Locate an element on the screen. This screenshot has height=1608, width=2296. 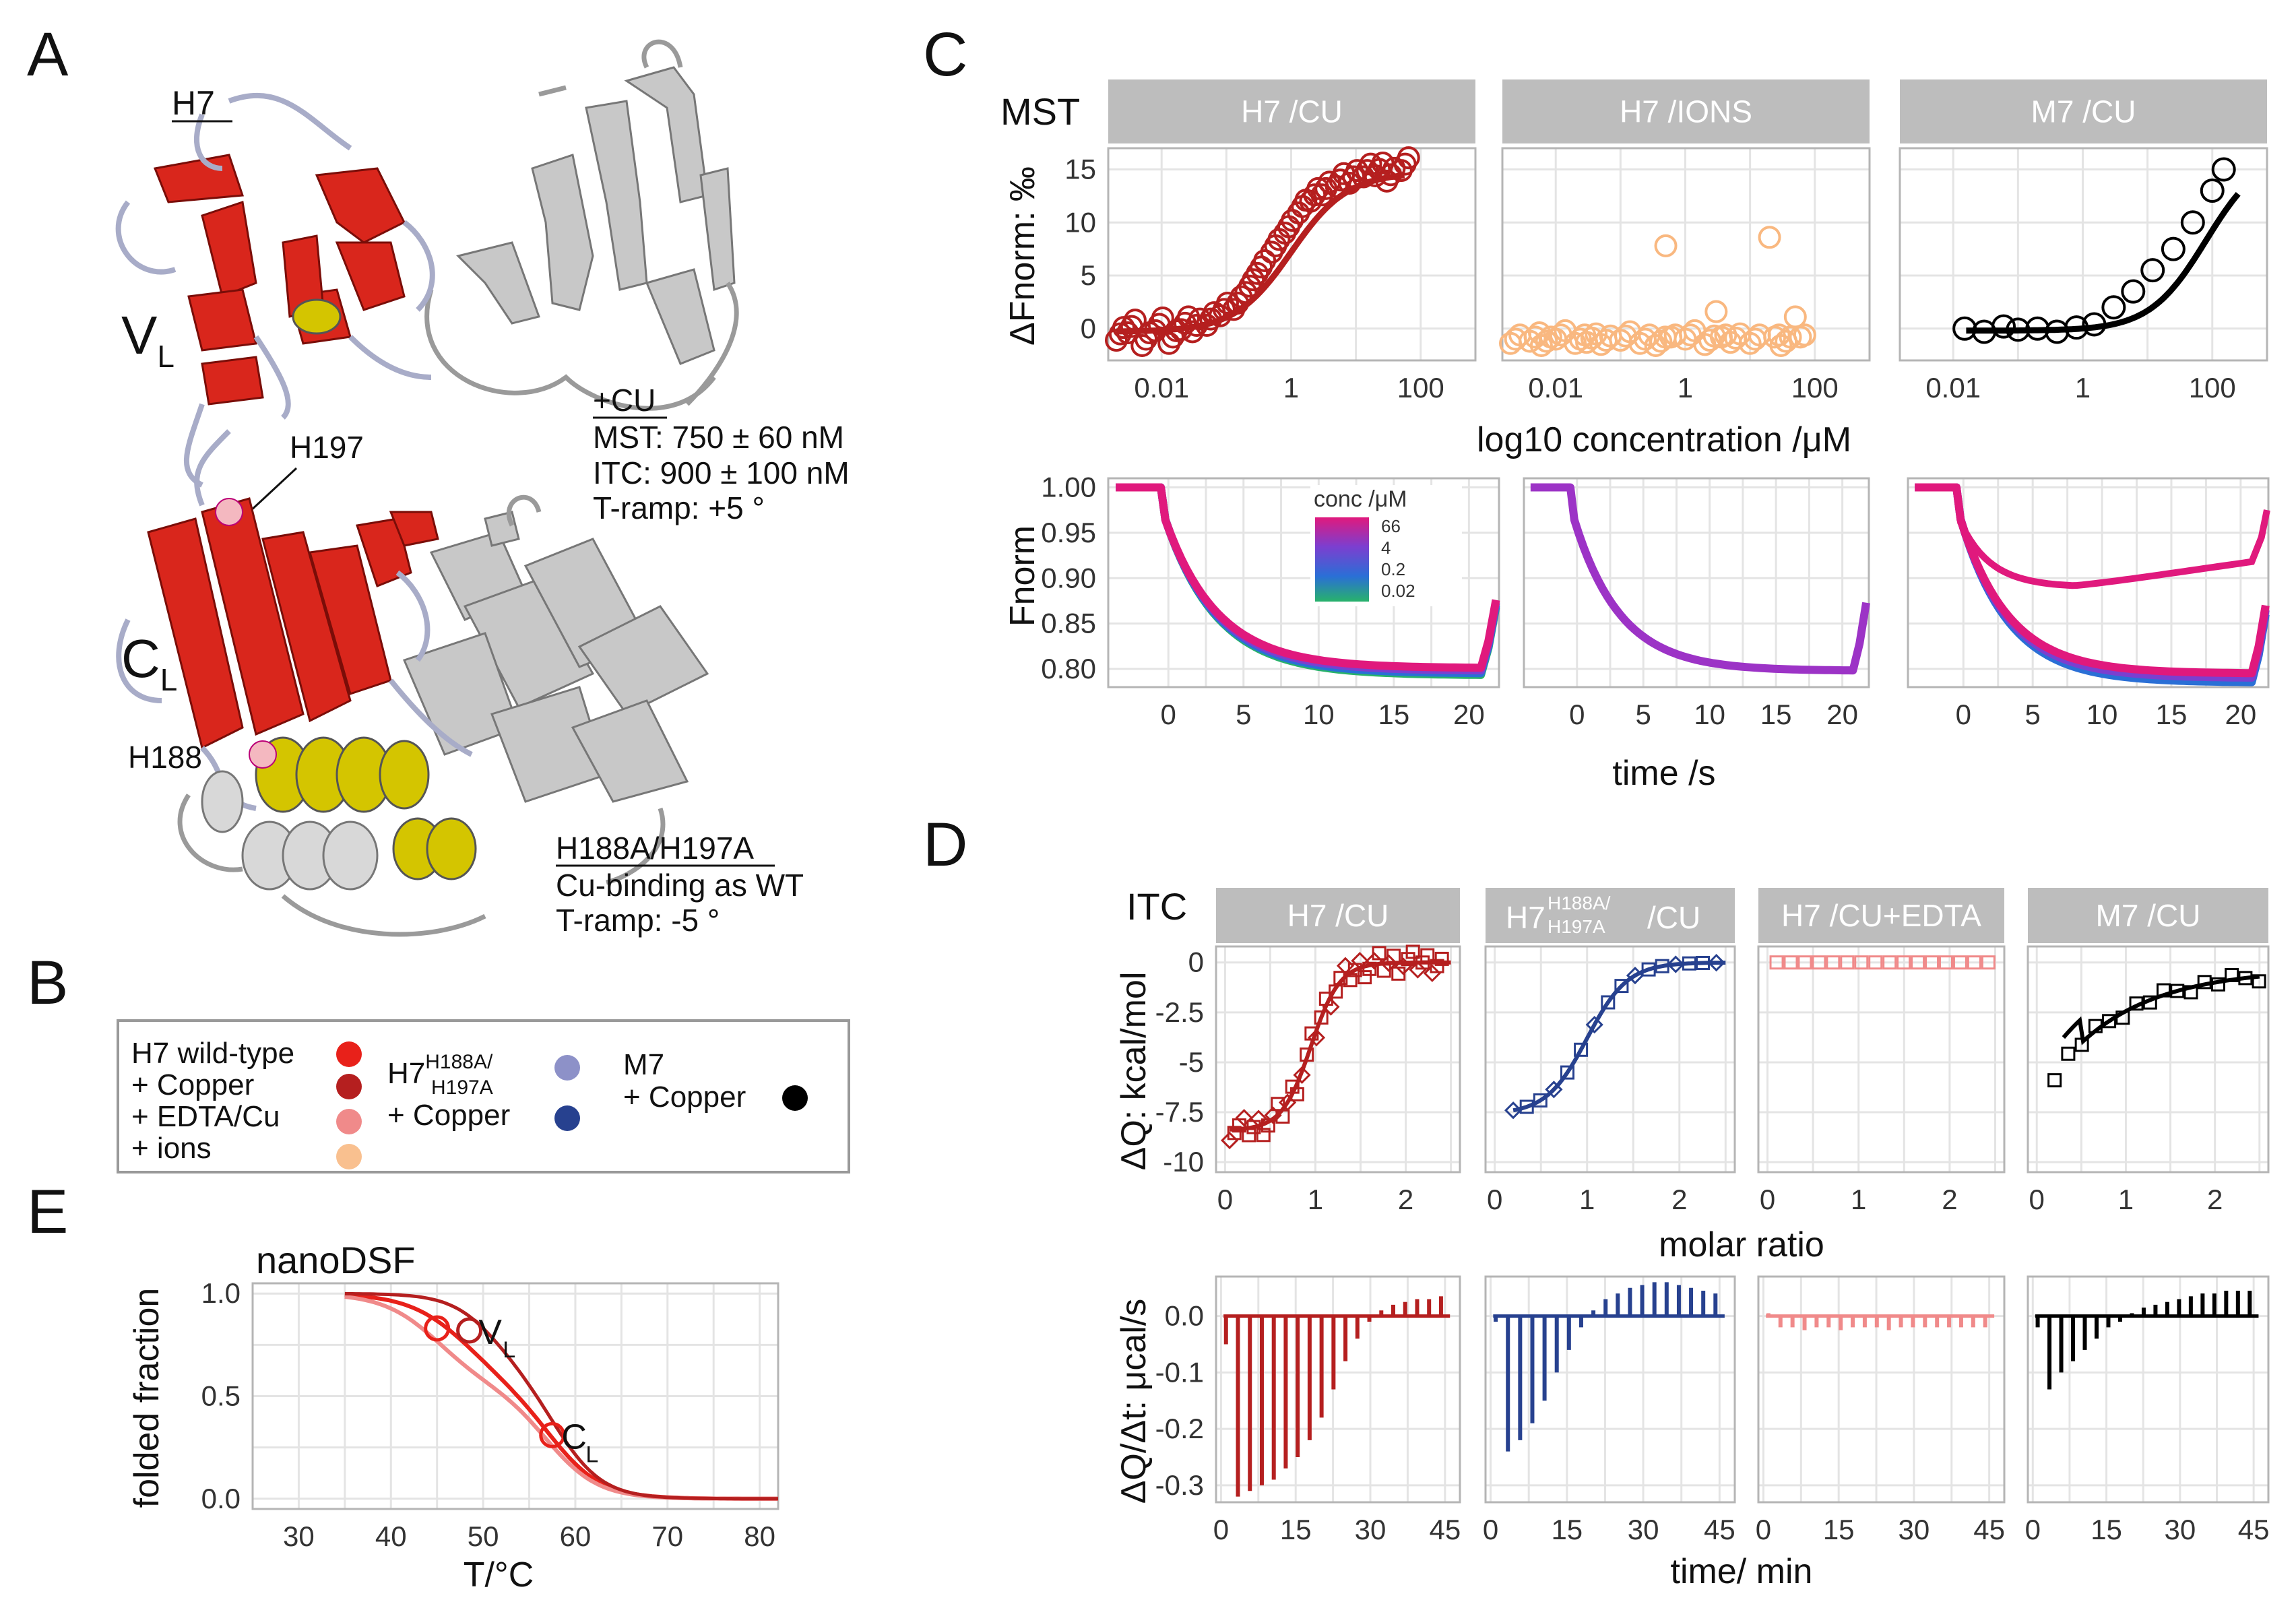
itc-facet-0-title: H7 /CU is located at coordinates (1338, 915).